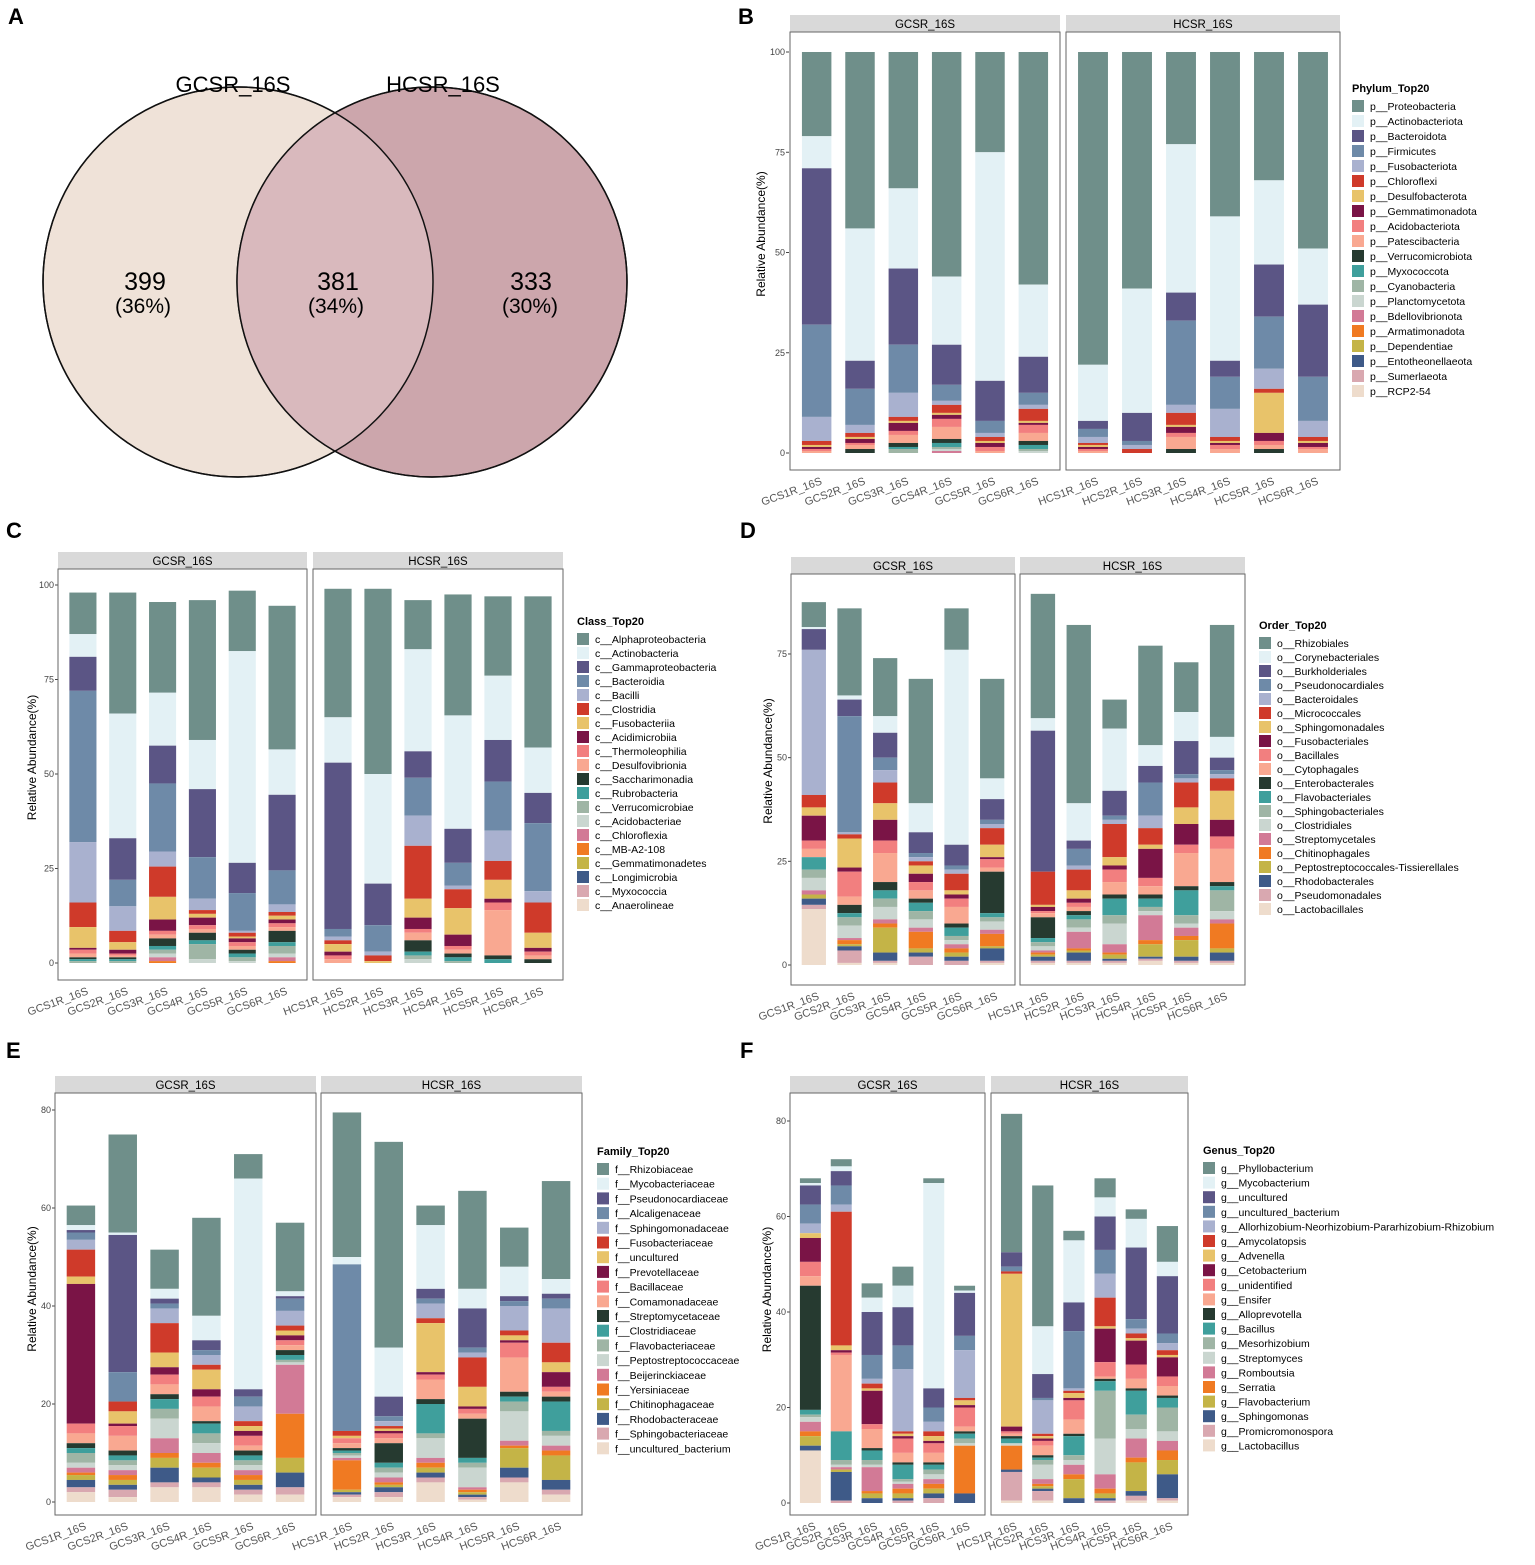  I want to click on legend-label: f__Beijerinckiaceae, so click(660, 1376).